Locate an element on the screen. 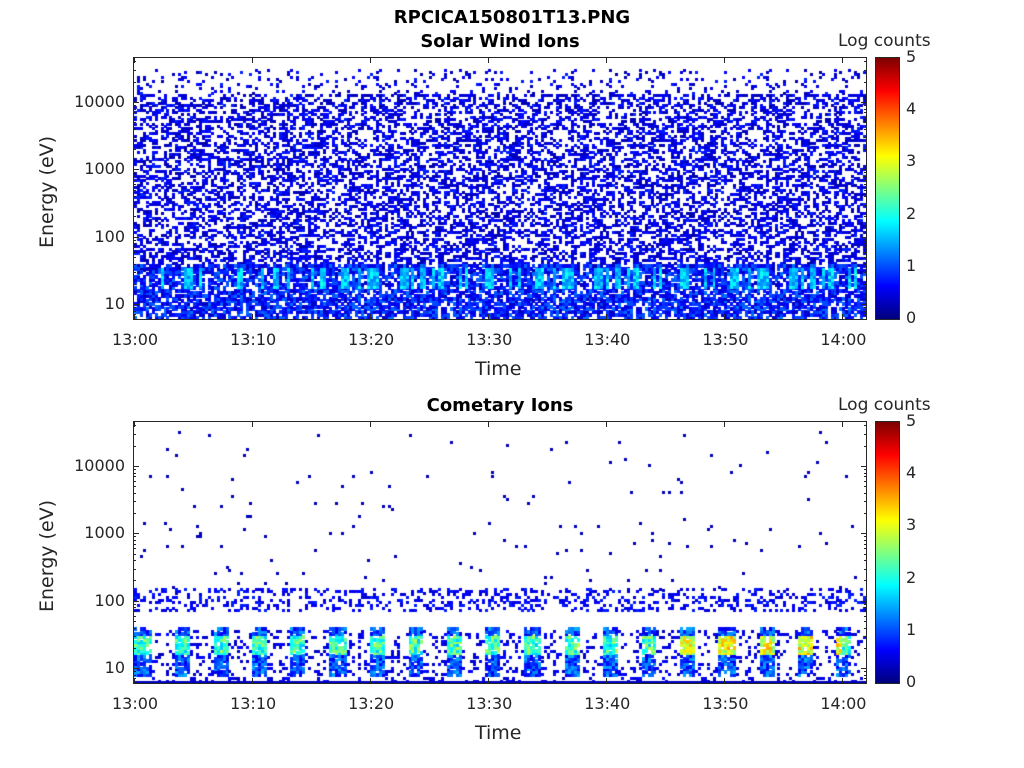 Image resolution: width=1024 pixels, height=768 pixels. panel1-colorbar is located at coordinates (887, 188).